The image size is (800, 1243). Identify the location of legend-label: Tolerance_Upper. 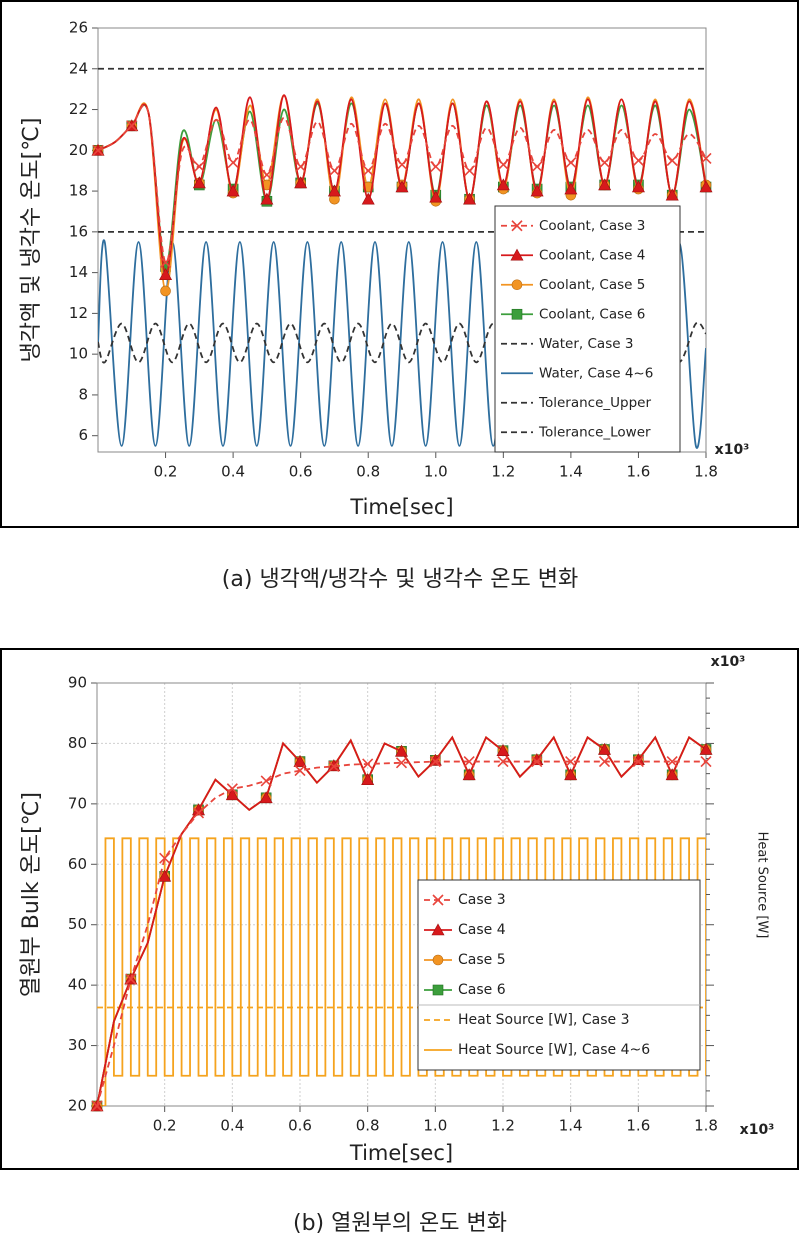
(594, 403).